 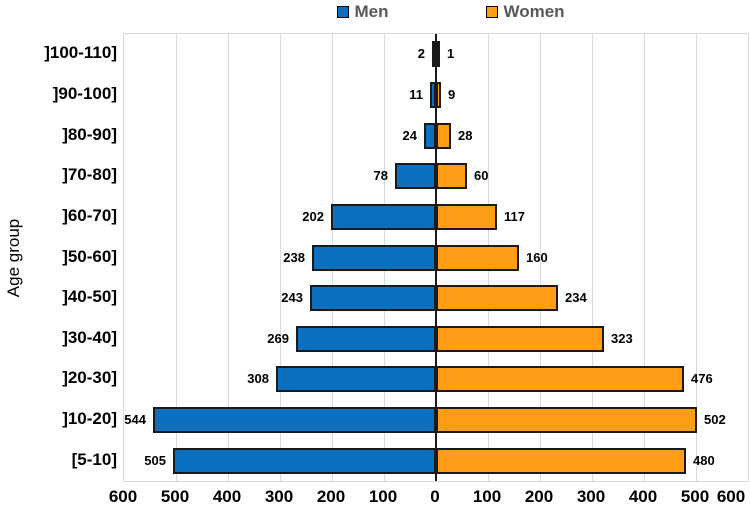 I want to click on women-value-label: 476, so click(x=702, y=379).